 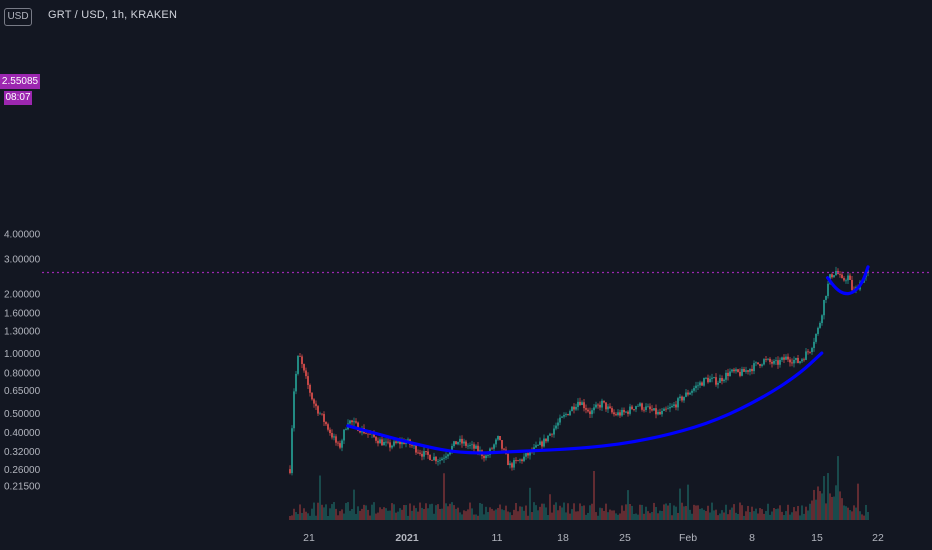 I want to click on scale-toggle-button: USD, so click(x=18, y=17).